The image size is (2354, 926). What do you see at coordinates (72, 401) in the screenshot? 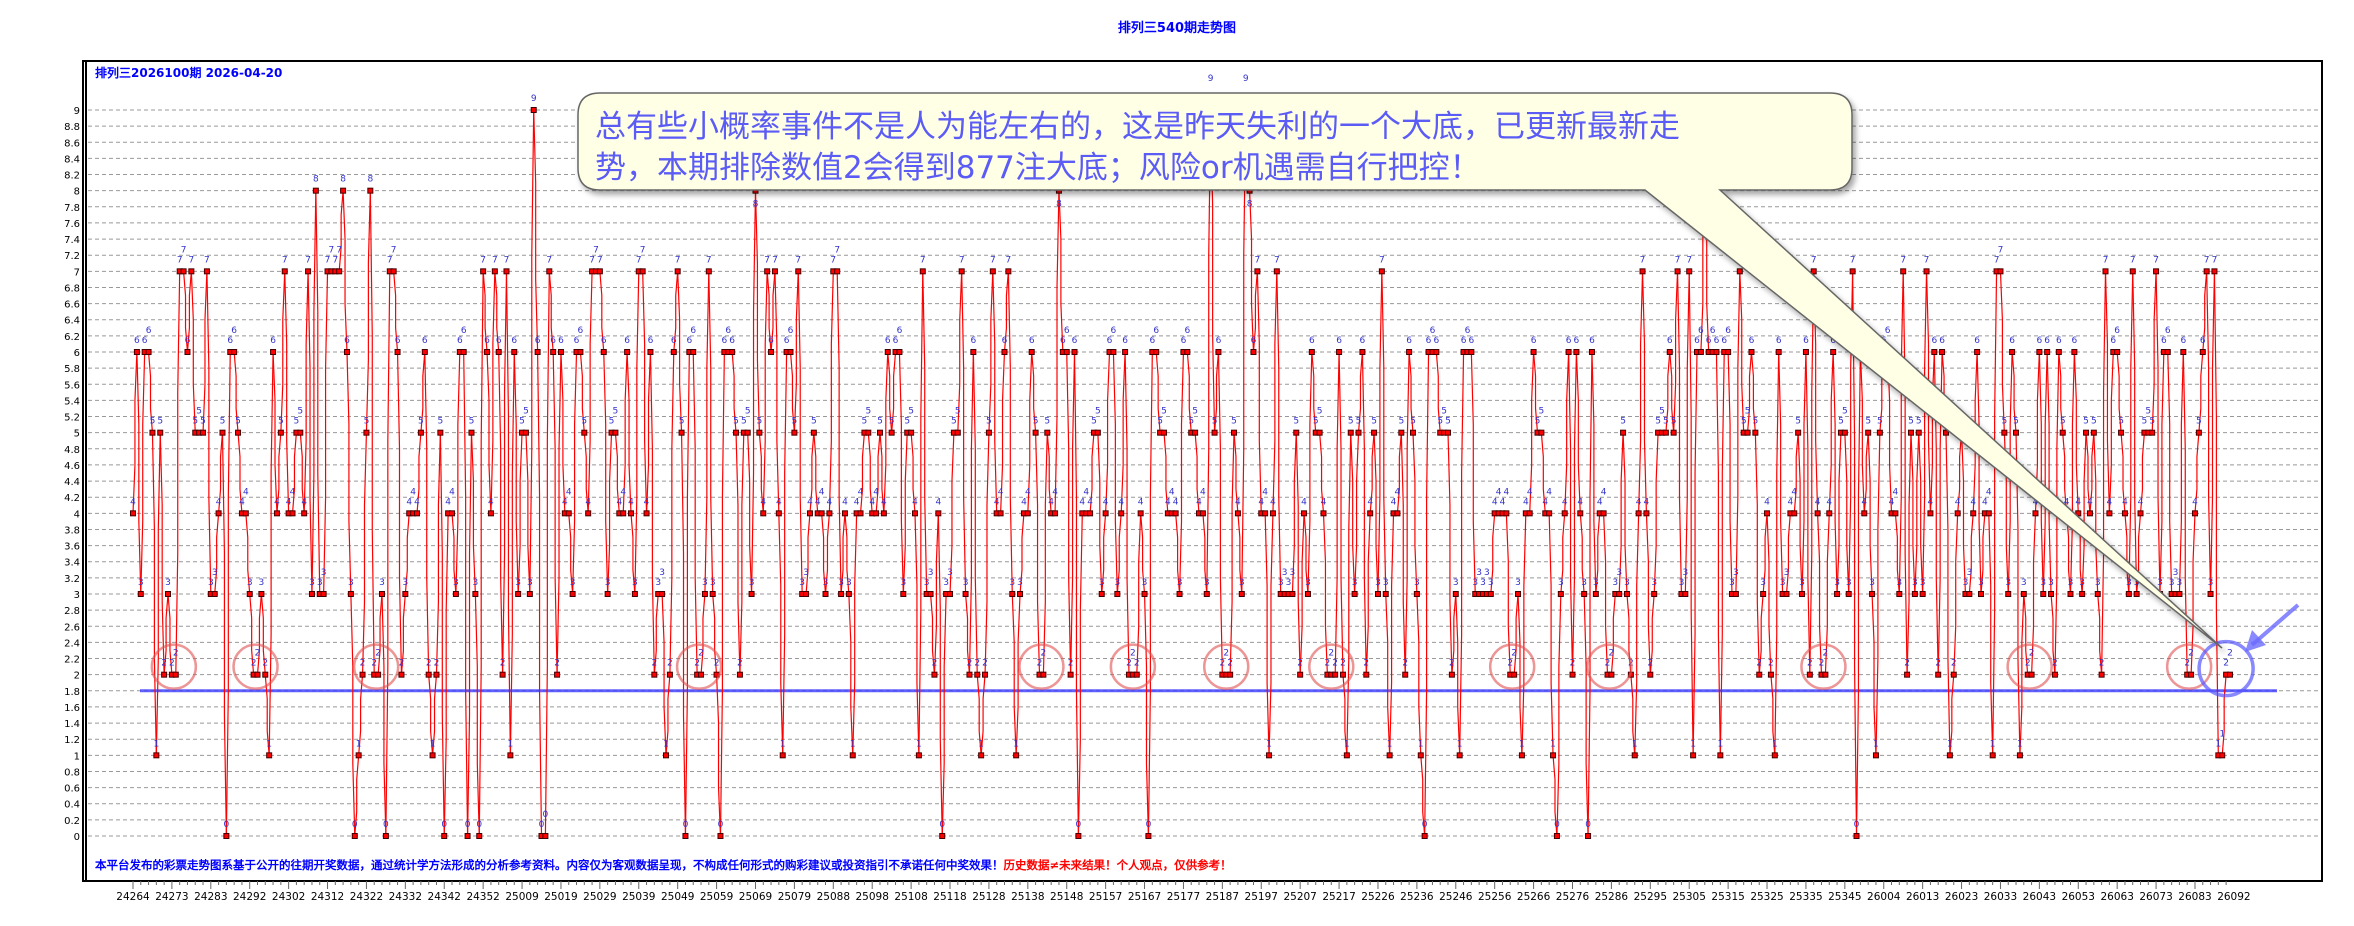
I see `y-tick-label: 5.4` at bounding box center [72, 401].